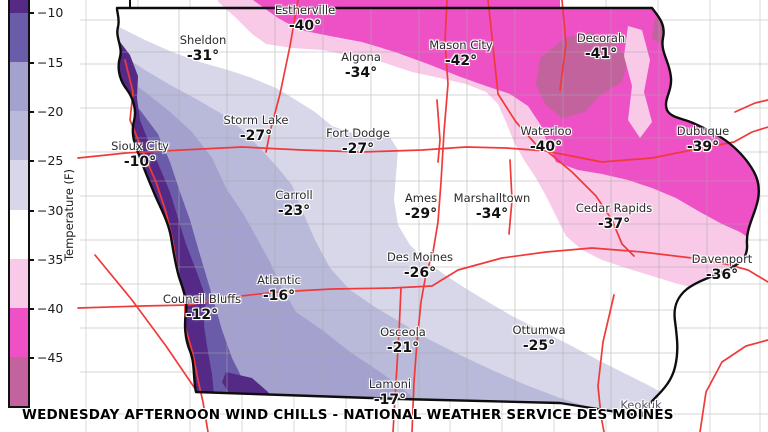  What do you see at coordinates (638, 82) in the screenshot?
I see `pink-strip-ne` at bounding box center [638, 82].